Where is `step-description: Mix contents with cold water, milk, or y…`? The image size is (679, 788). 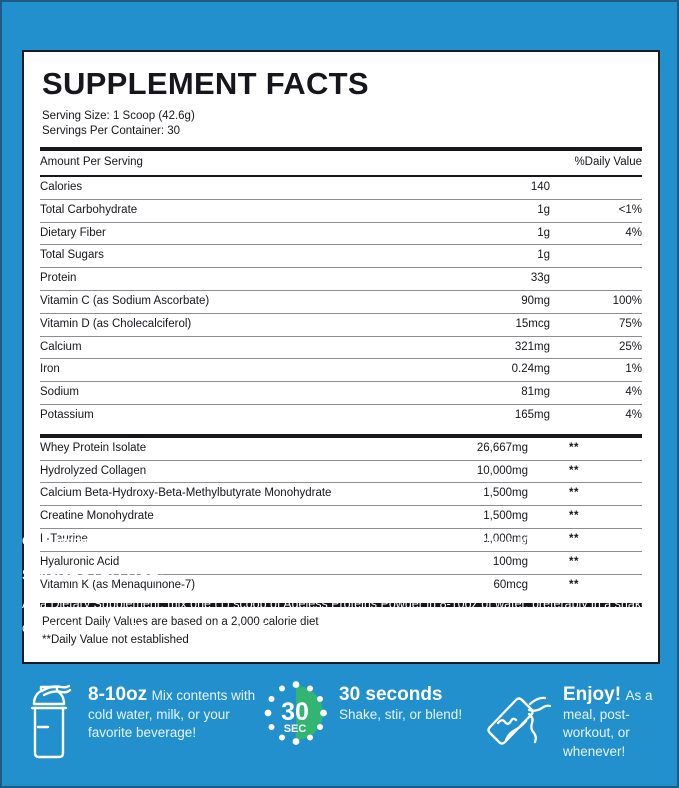
step-description: Mix contents with cold water, milk, or y… is located at coordinates (172, 714).